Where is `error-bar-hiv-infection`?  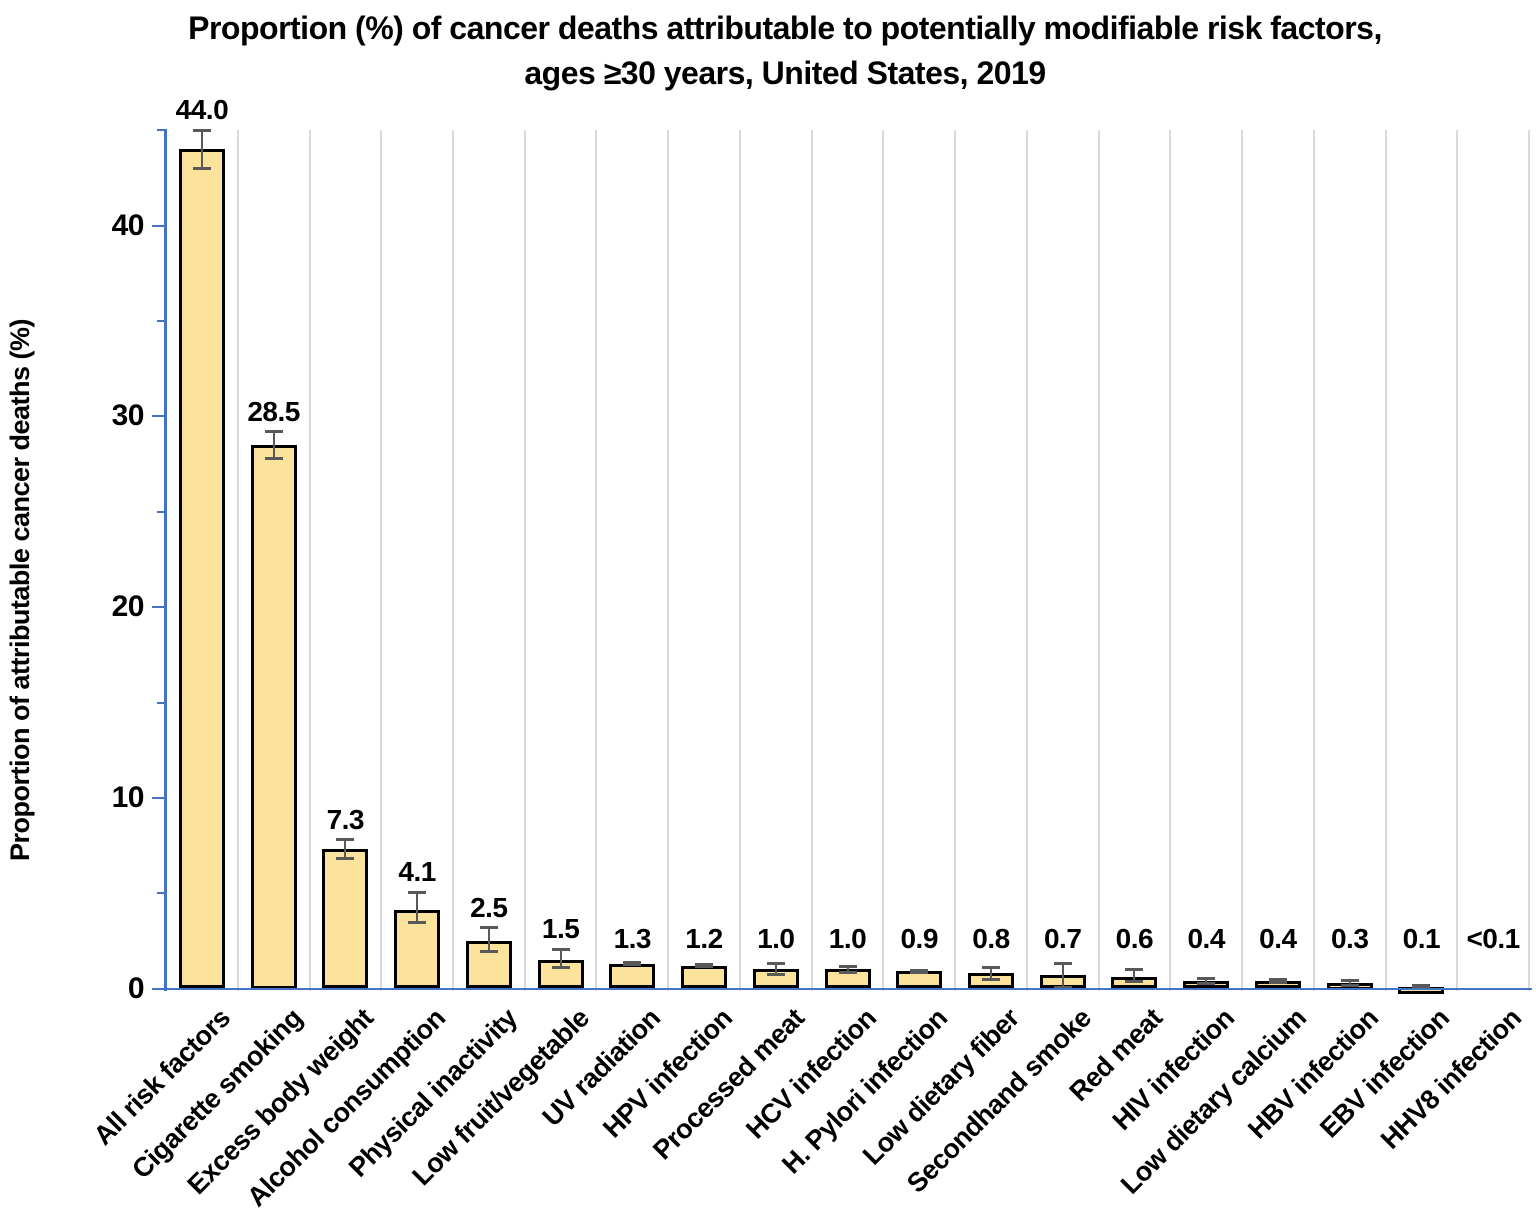
error-bar-hiv-infection is located at coordinates (1206, 981).